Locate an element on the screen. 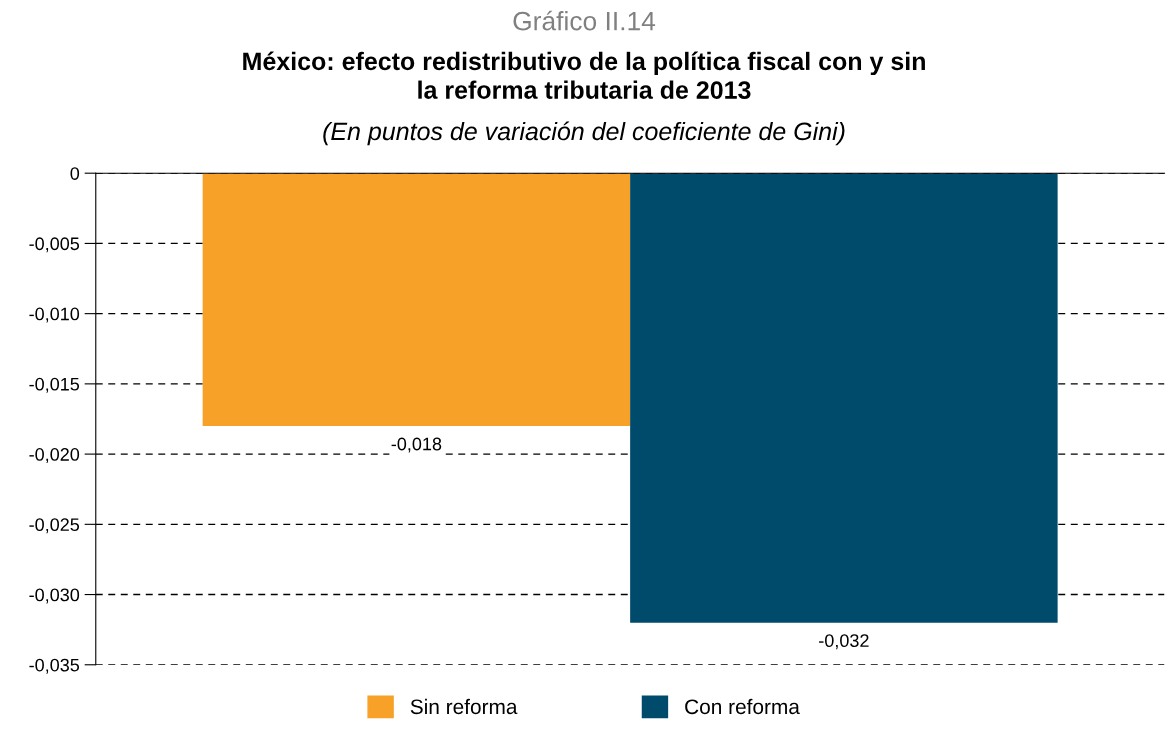  y-tick-label: -0,005 is located at coordinates (54, 245).